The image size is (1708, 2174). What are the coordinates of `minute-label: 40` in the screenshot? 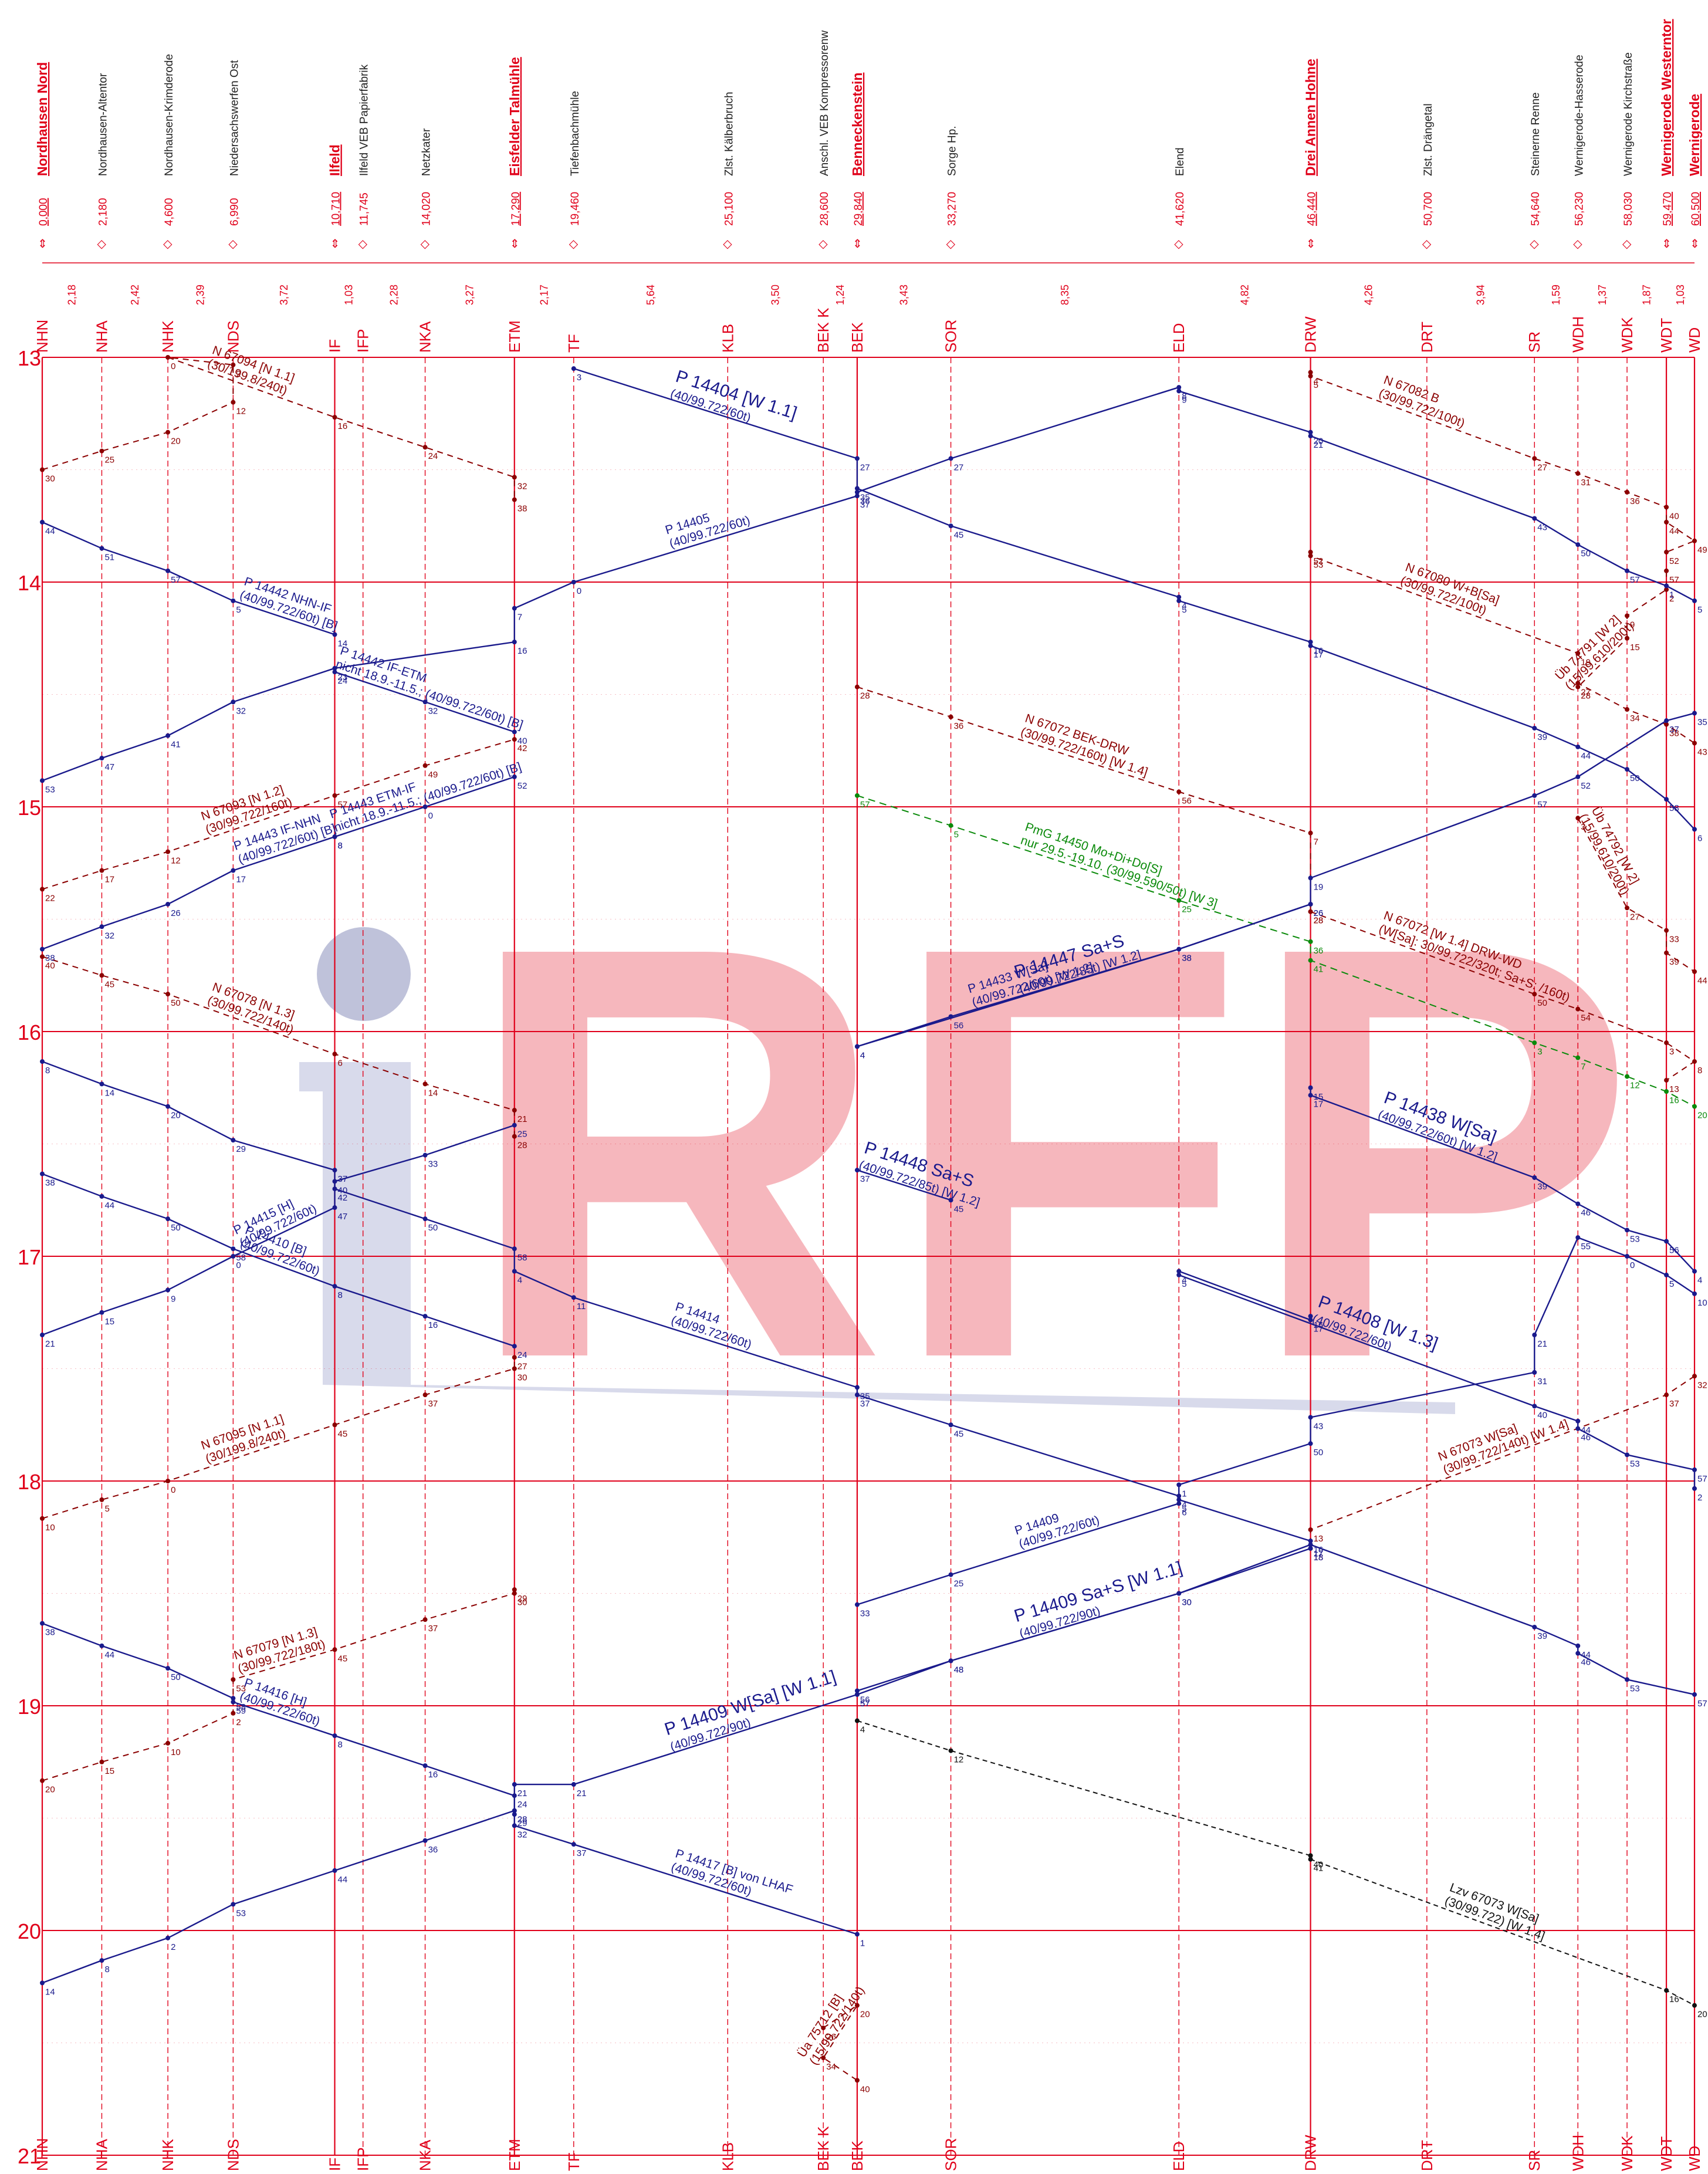 It's located at (865, 2089).